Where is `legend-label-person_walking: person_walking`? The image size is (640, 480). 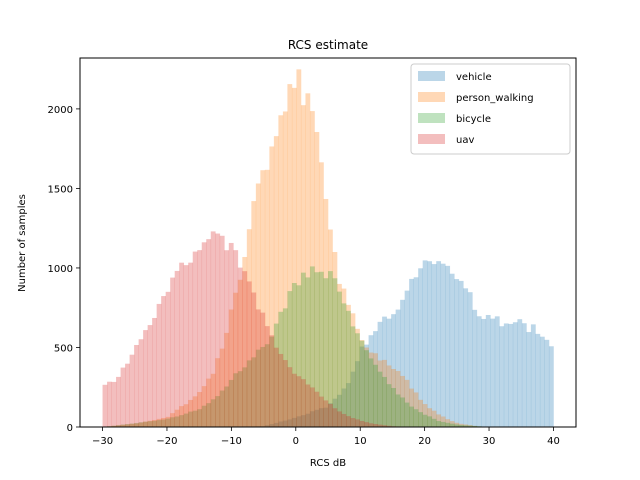
legend-label-person_walking: person_walking is located at coordinates (495, 98).